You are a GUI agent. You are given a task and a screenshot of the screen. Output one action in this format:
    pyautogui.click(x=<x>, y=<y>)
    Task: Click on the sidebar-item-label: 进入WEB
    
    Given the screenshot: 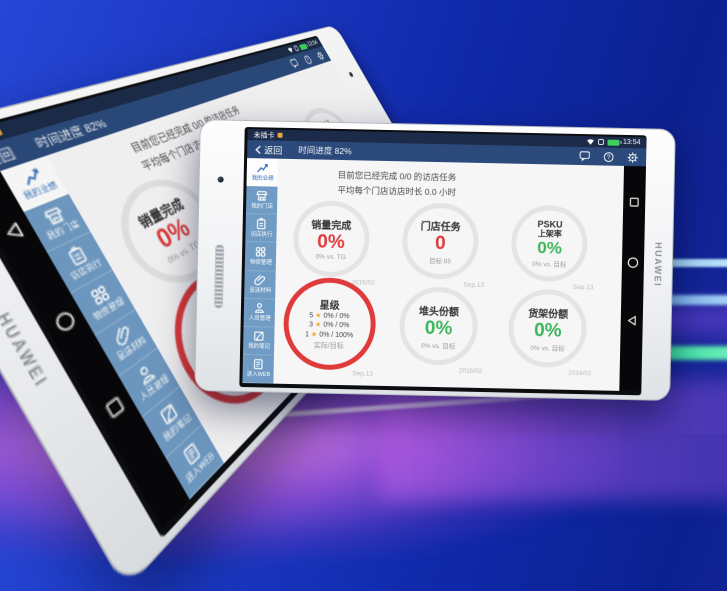 What is the action you would take?
    pyautogui.click(x=258, y=375)
    